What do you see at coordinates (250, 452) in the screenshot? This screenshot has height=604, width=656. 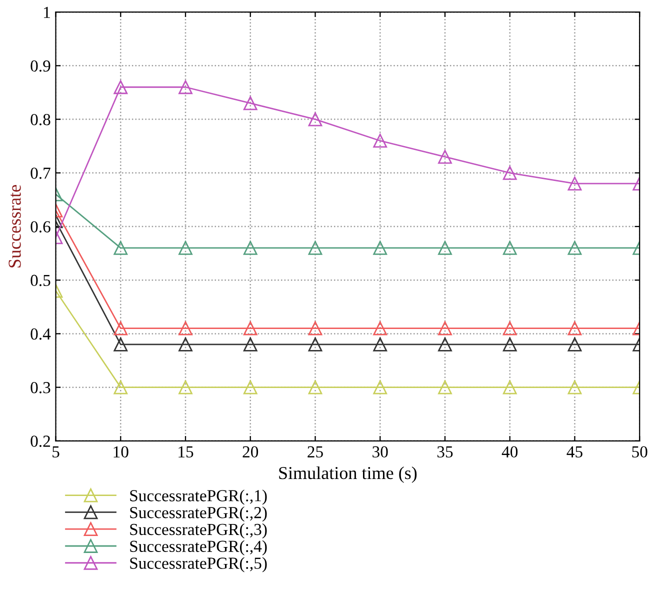 I see `x-tick-label: 20` at bounding box center [250, 452].